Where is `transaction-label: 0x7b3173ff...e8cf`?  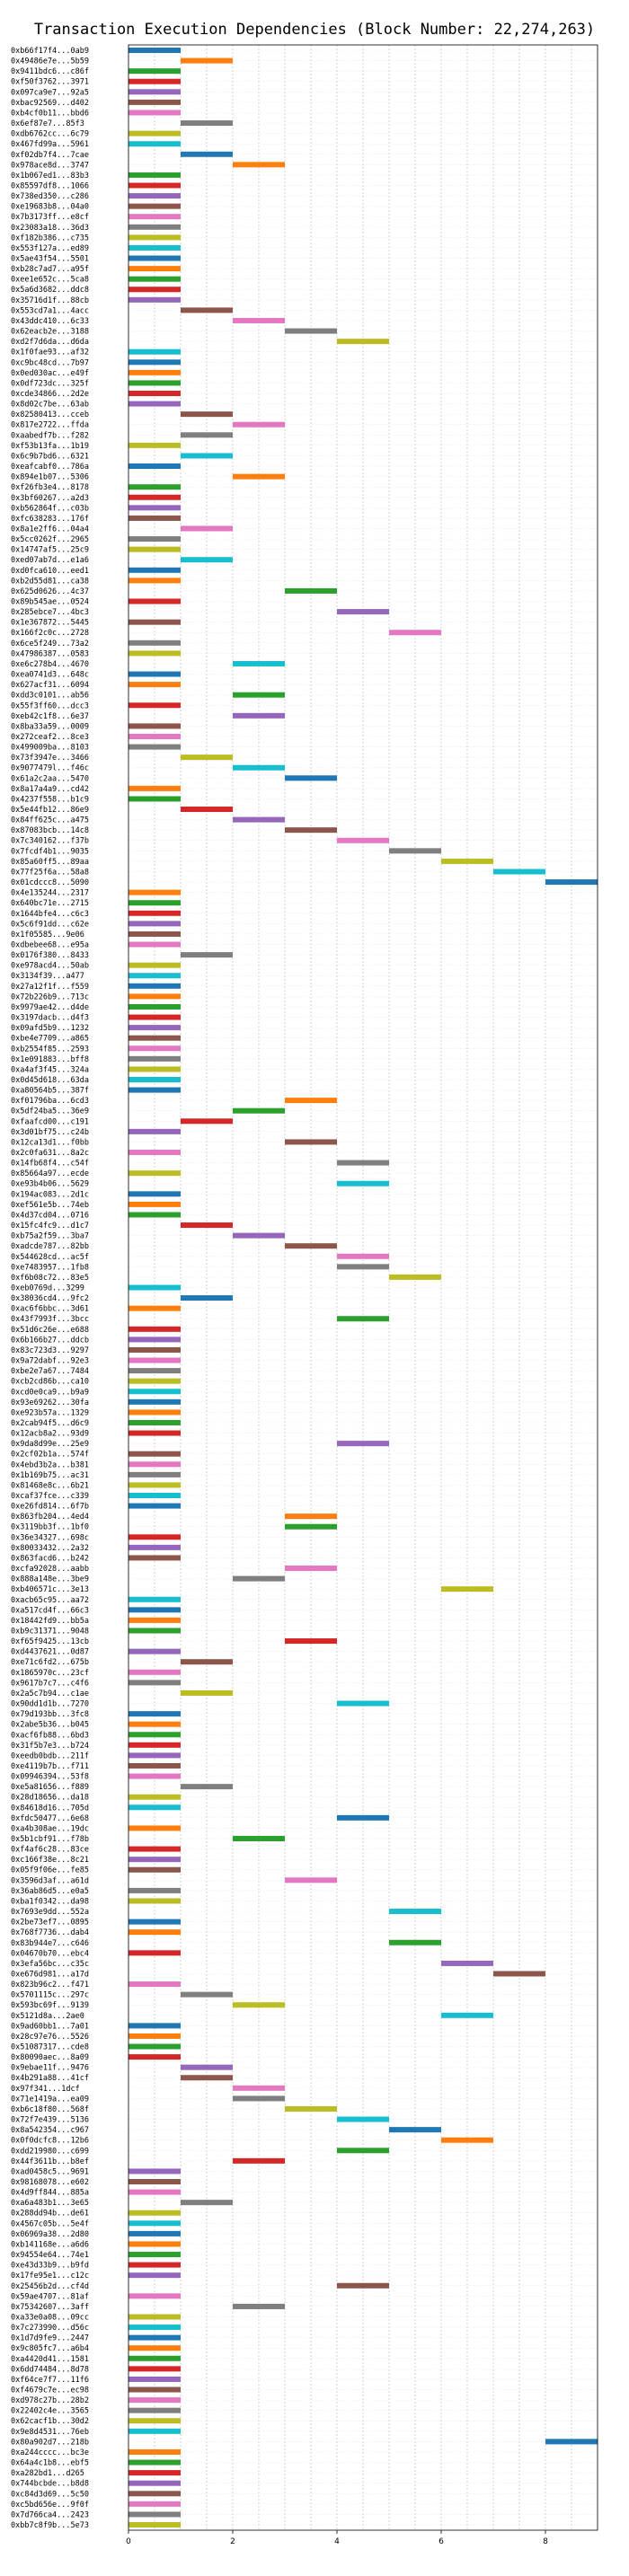 transaction-label: 0x7b3173ff...e8cf is located at coordinates (50, 217).